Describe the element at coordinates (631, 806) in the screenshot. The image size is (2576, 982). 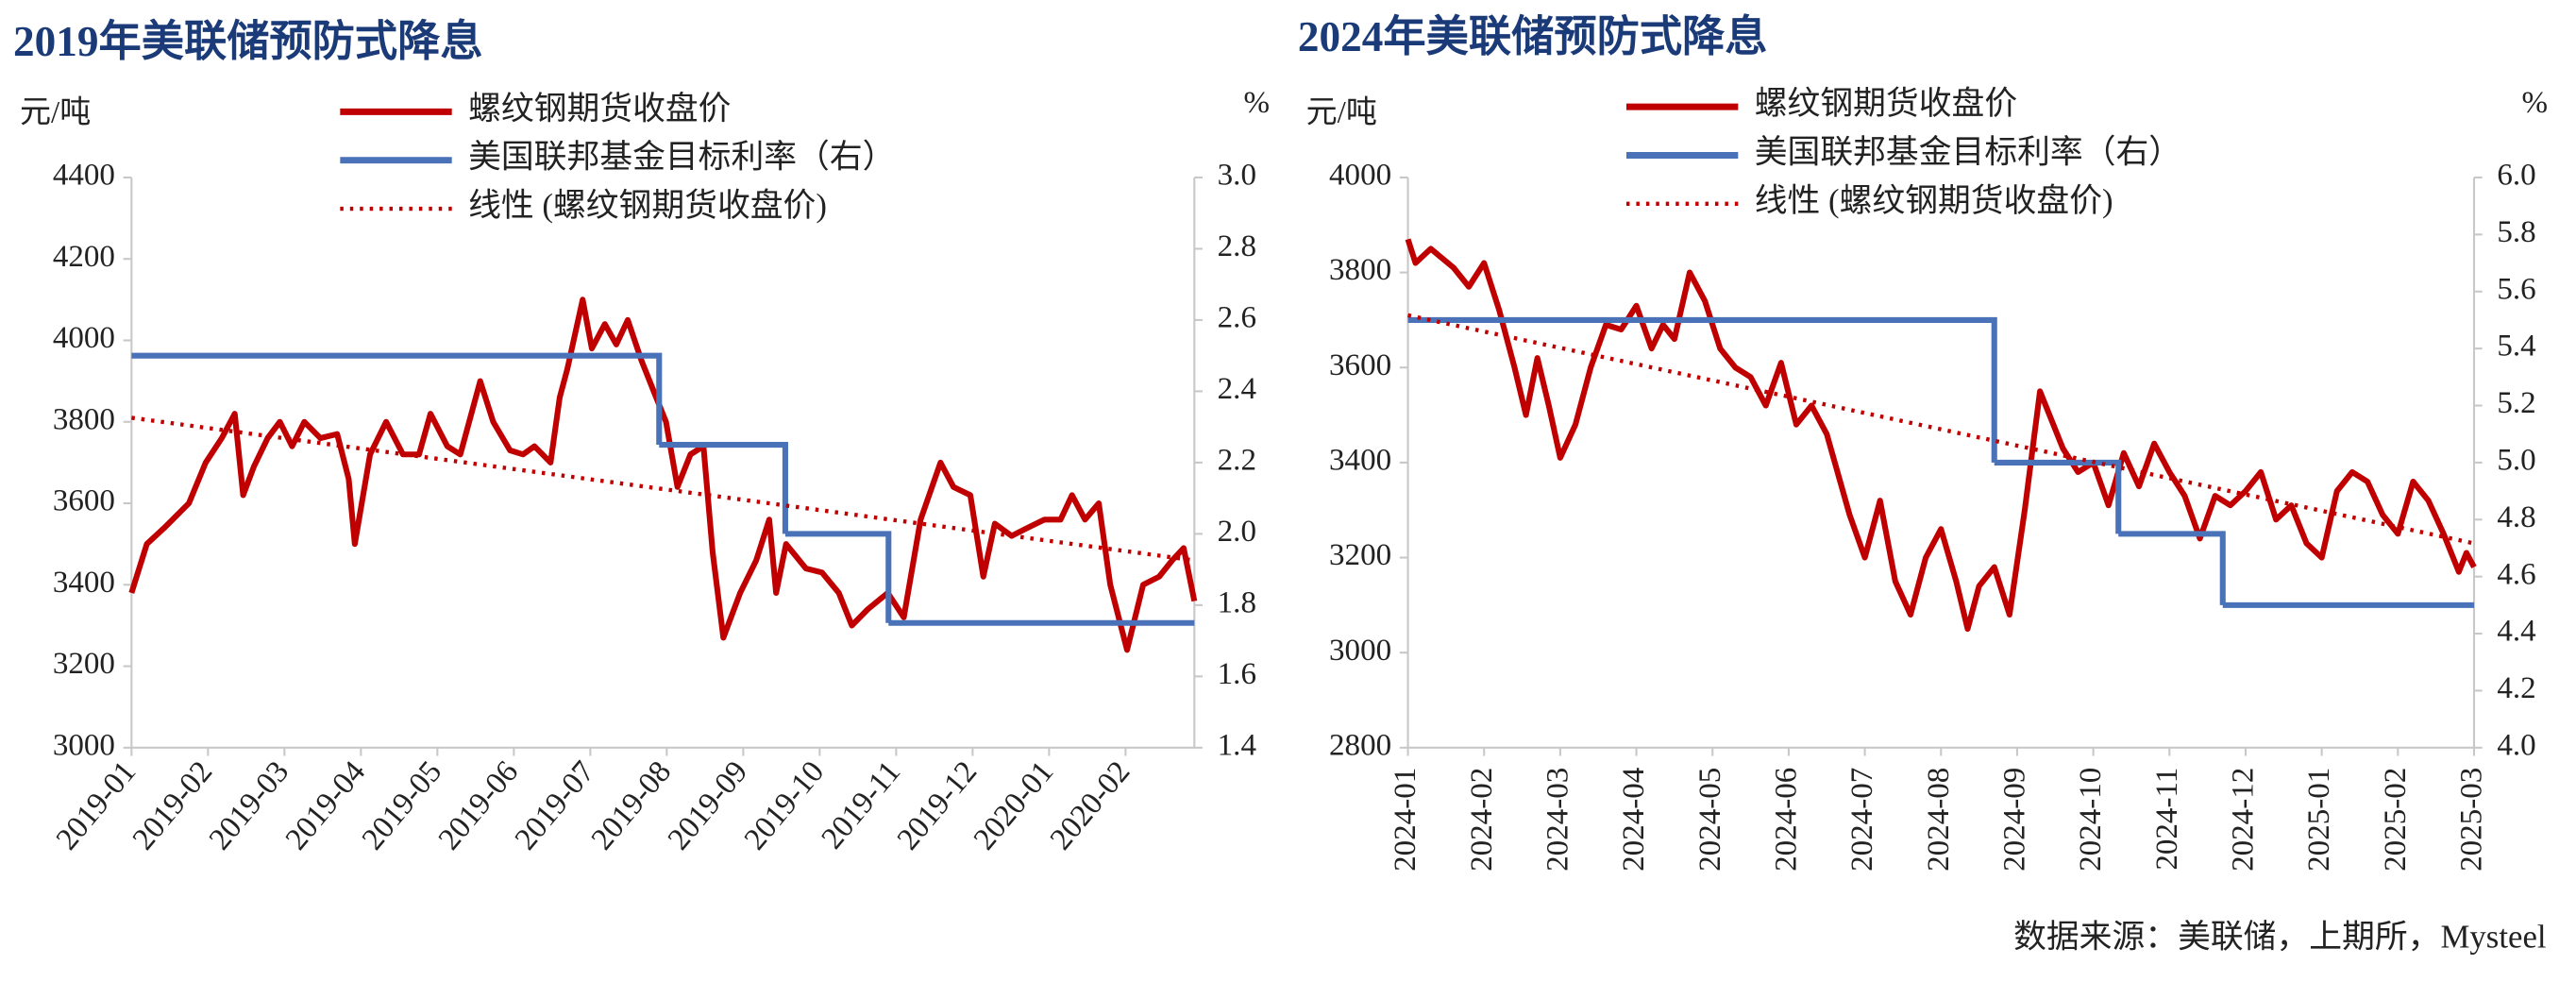
I see `x-tick-label: 2019-08` at that location.